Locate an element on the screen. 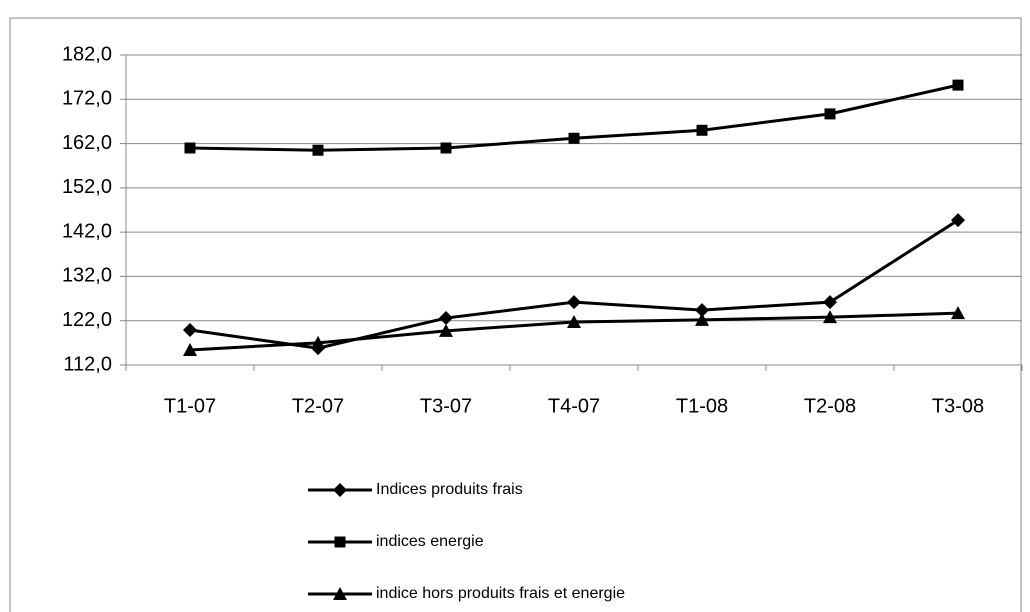 This screenshot has width=1030, height=612. x-tick-label: T4-07 is located at coordinates (574, 406).